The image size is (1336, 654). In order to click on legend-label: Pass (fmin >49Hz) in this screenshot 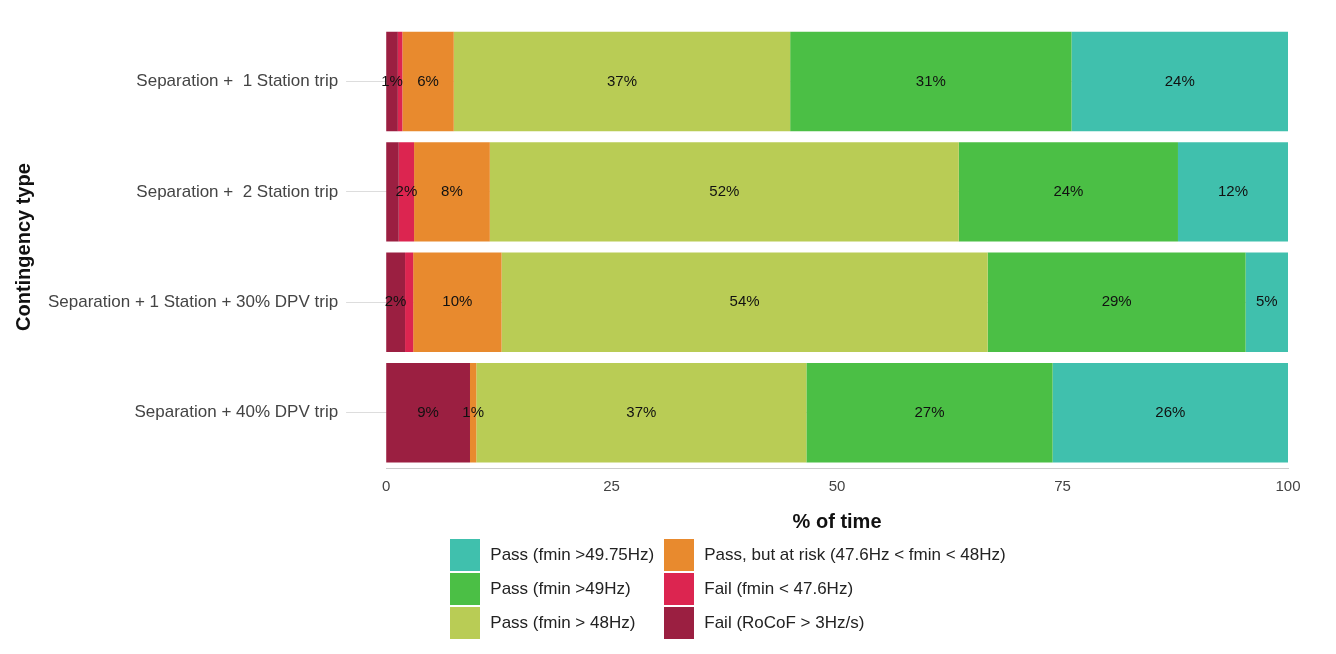, I will do `click(560, 589)`.